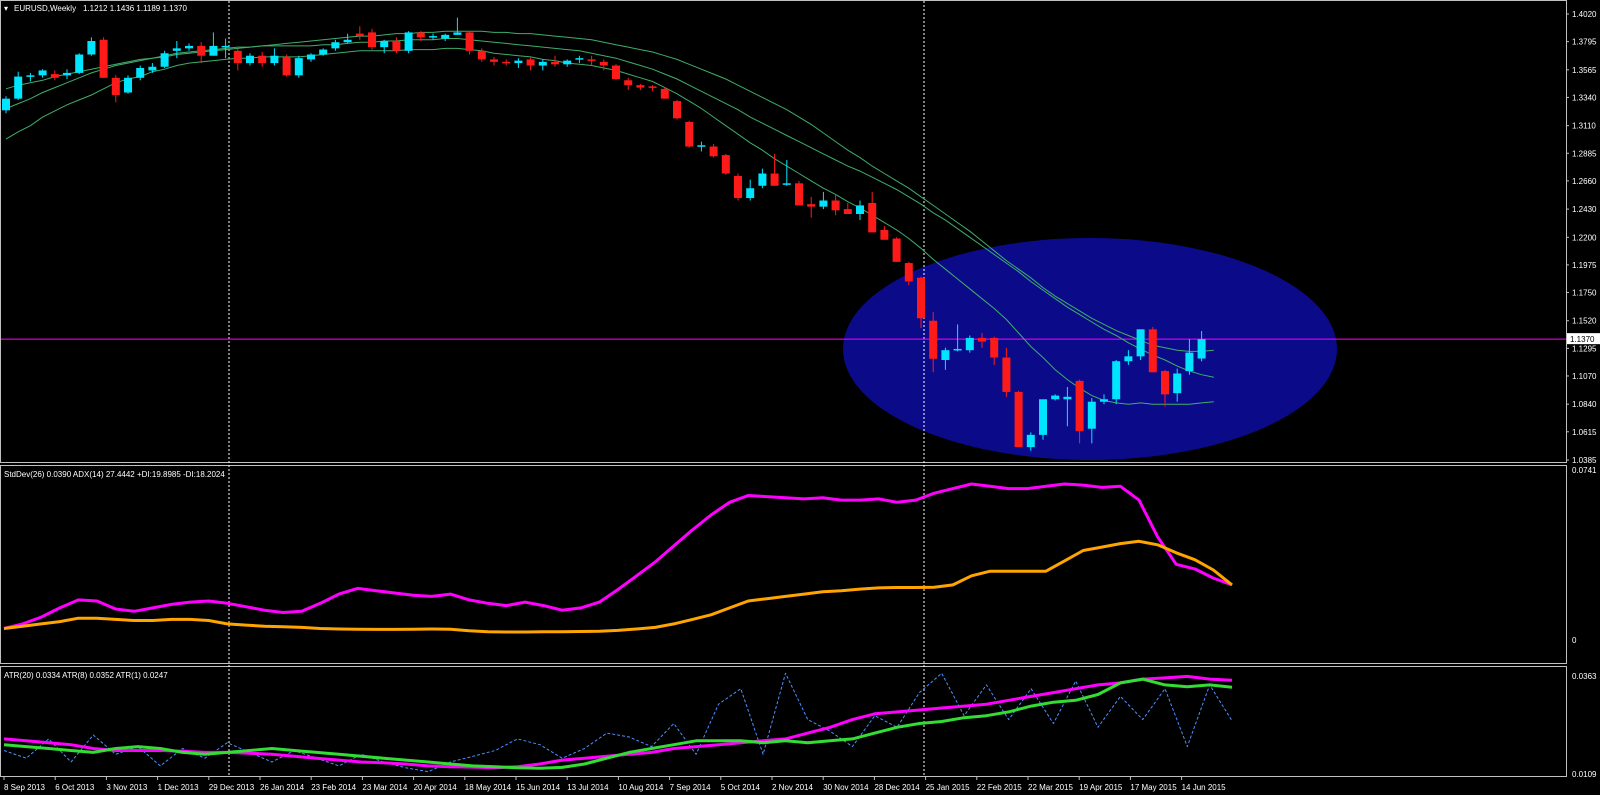  I want to click on x-tick-label: 30 Nov 2014, so click(846, 787).